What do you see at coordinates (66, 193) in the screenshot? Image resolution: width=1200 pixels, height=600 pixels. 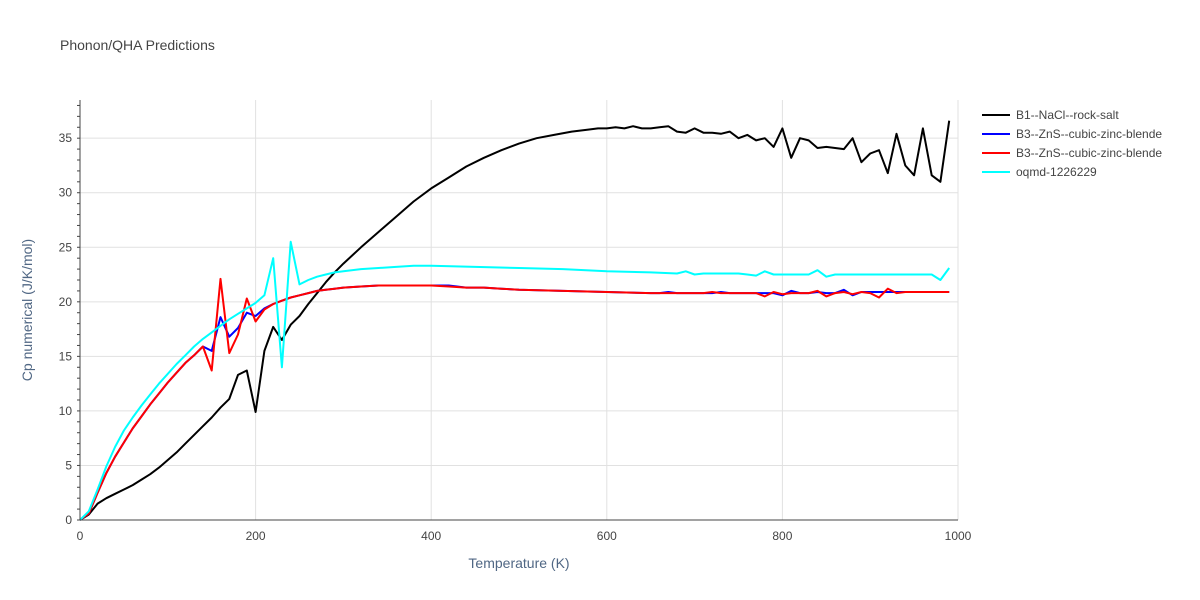 I see `y-tick-label: 30` at bounding box center [66, 193].